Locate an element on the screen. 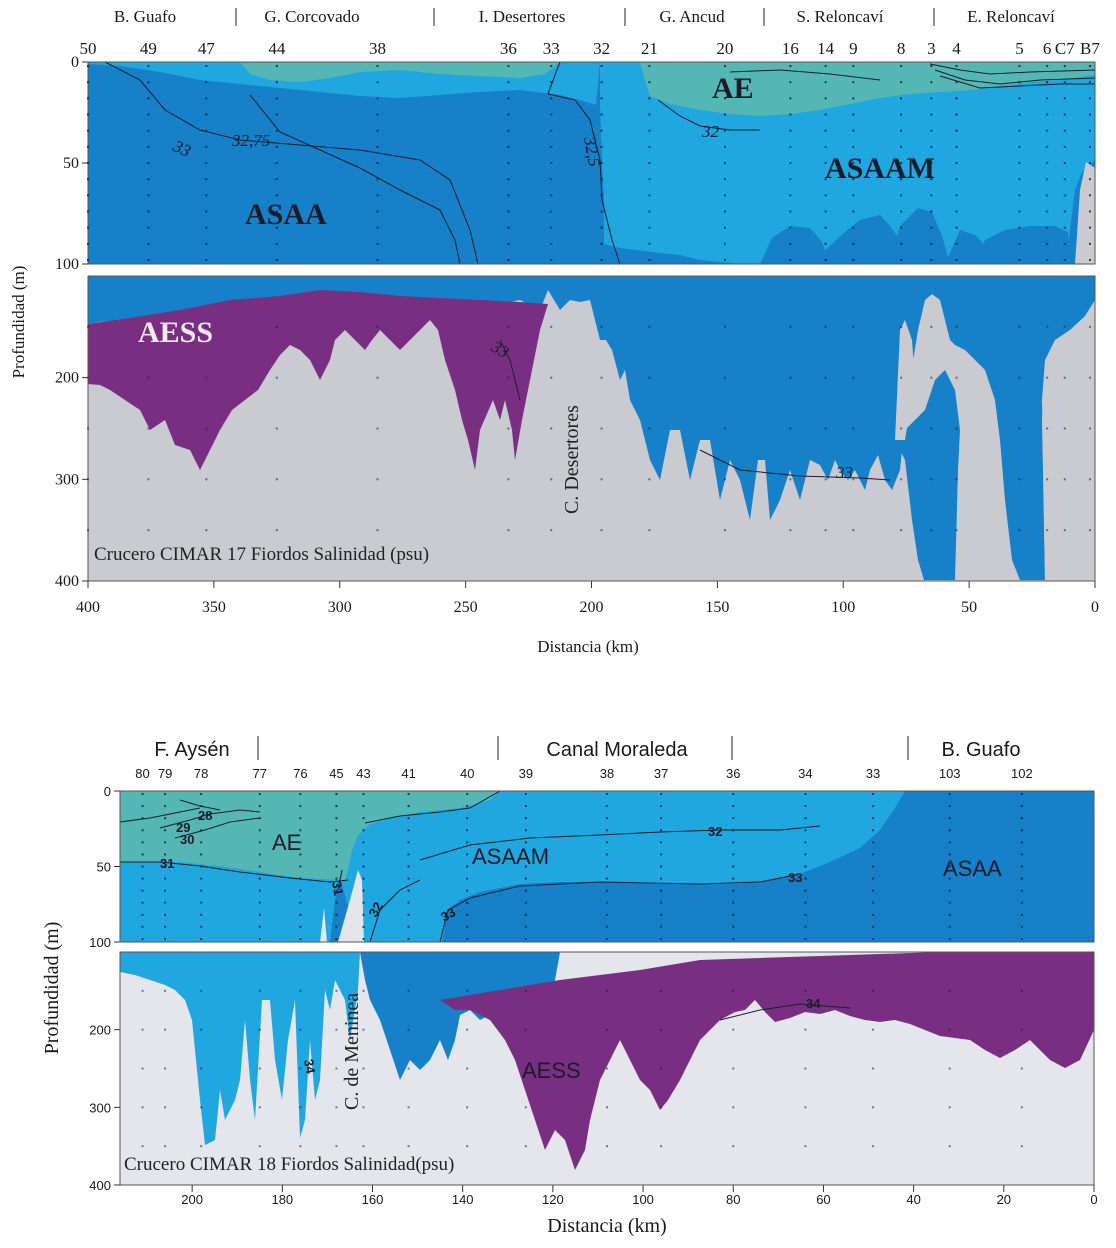  y-tick-label: 200 is located at coordinates (100, 1030).